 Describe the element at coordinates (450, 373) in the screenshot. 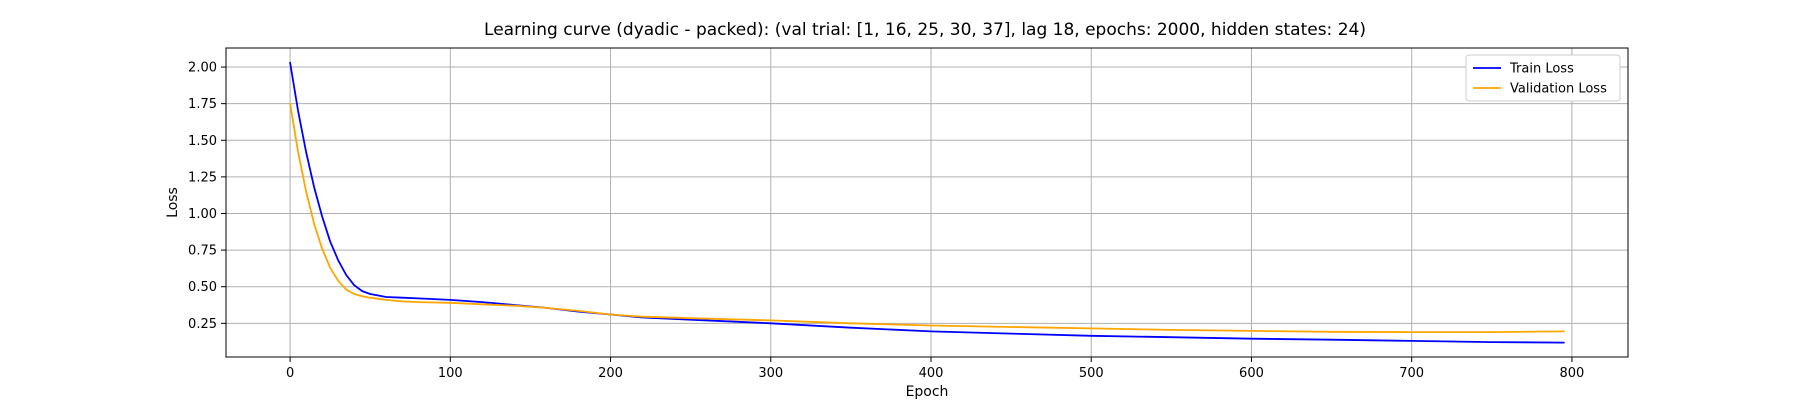

I see `x-tick-label: 100` at that location.